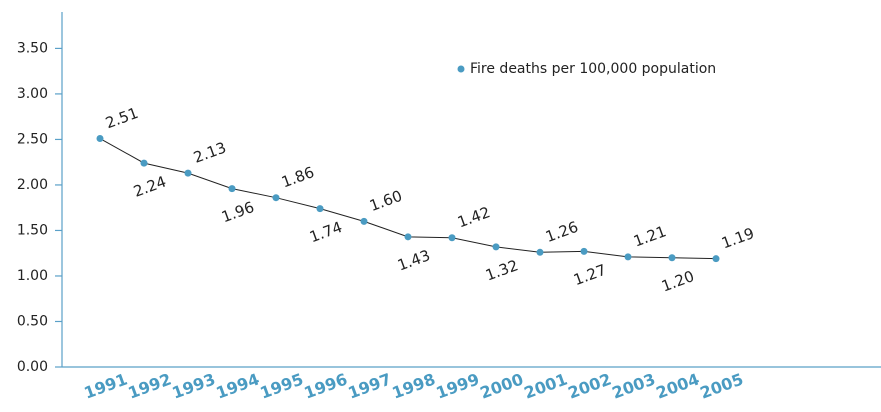 Image resolution: width=881 pixels, height=412 pixels. Describe the element at coordinates (590, 275) in the screenshot. I see `value-label: 1.27` at that location.